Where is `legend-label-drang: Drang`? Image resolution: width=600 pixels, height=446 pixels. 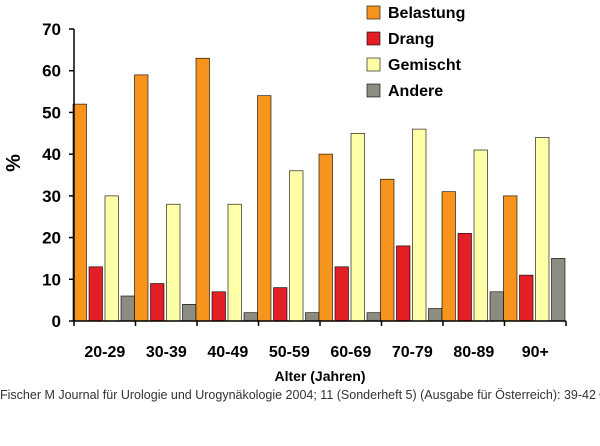
legend-label-drang: Drang is located at coordinates (411, 39).